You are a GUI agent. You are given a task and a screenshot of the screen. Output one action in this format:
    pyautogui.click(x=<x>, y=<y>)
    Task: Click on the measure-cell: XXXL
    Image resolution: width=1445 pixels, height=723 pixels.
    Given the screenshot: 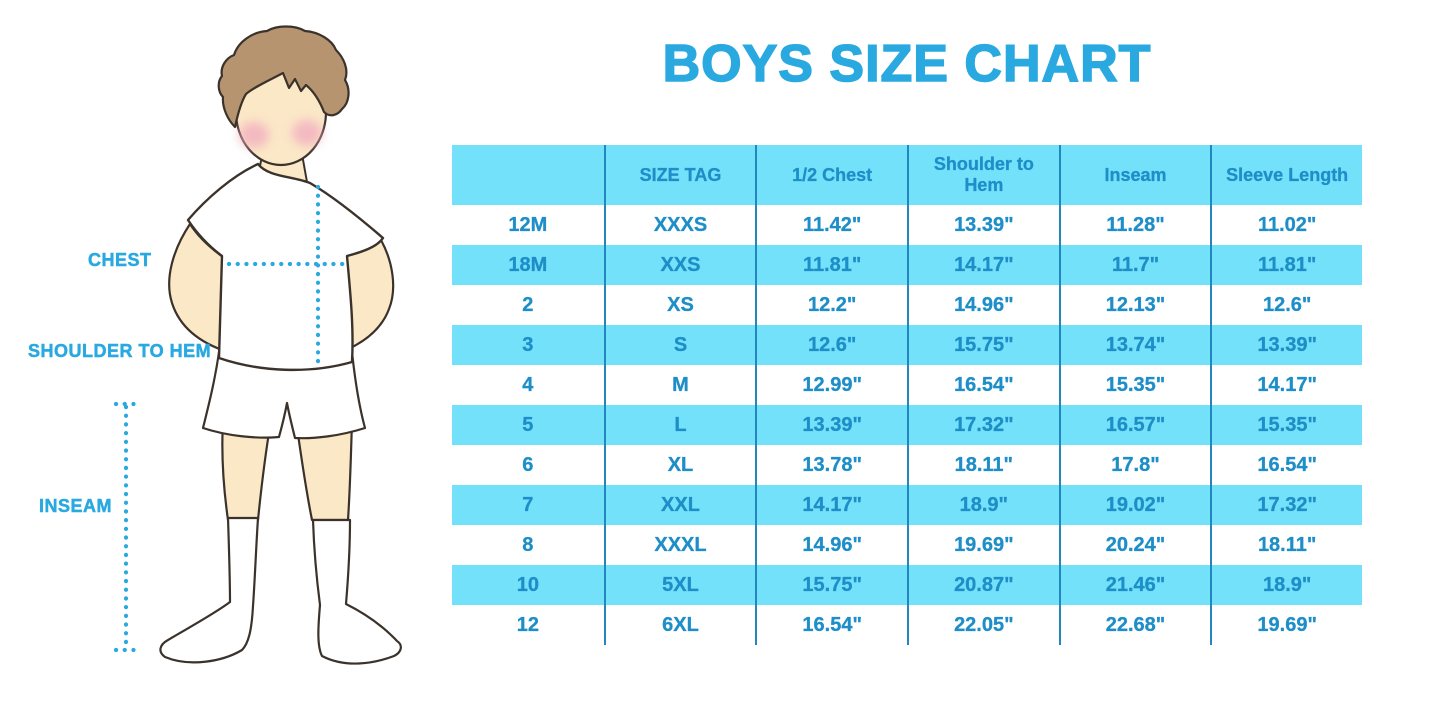 What is the action you would take?
    pyautogui.click(x=679, y=545)
    